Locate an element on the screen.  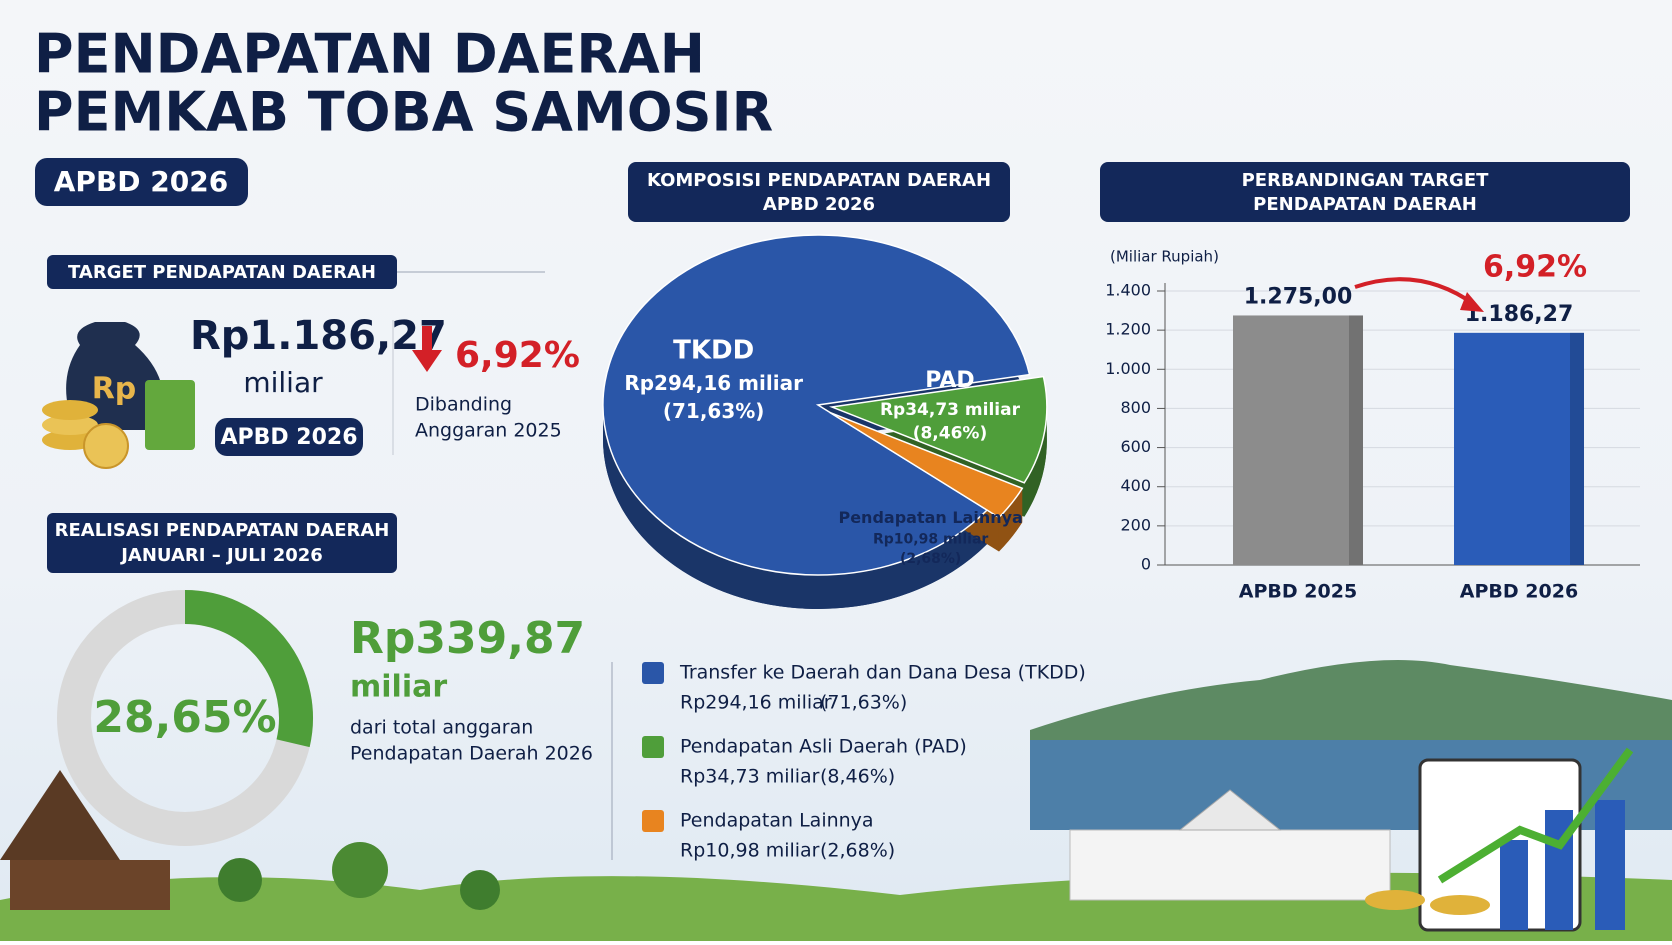
change-annotation: 6,92% is located at coordinates (1535, 267).